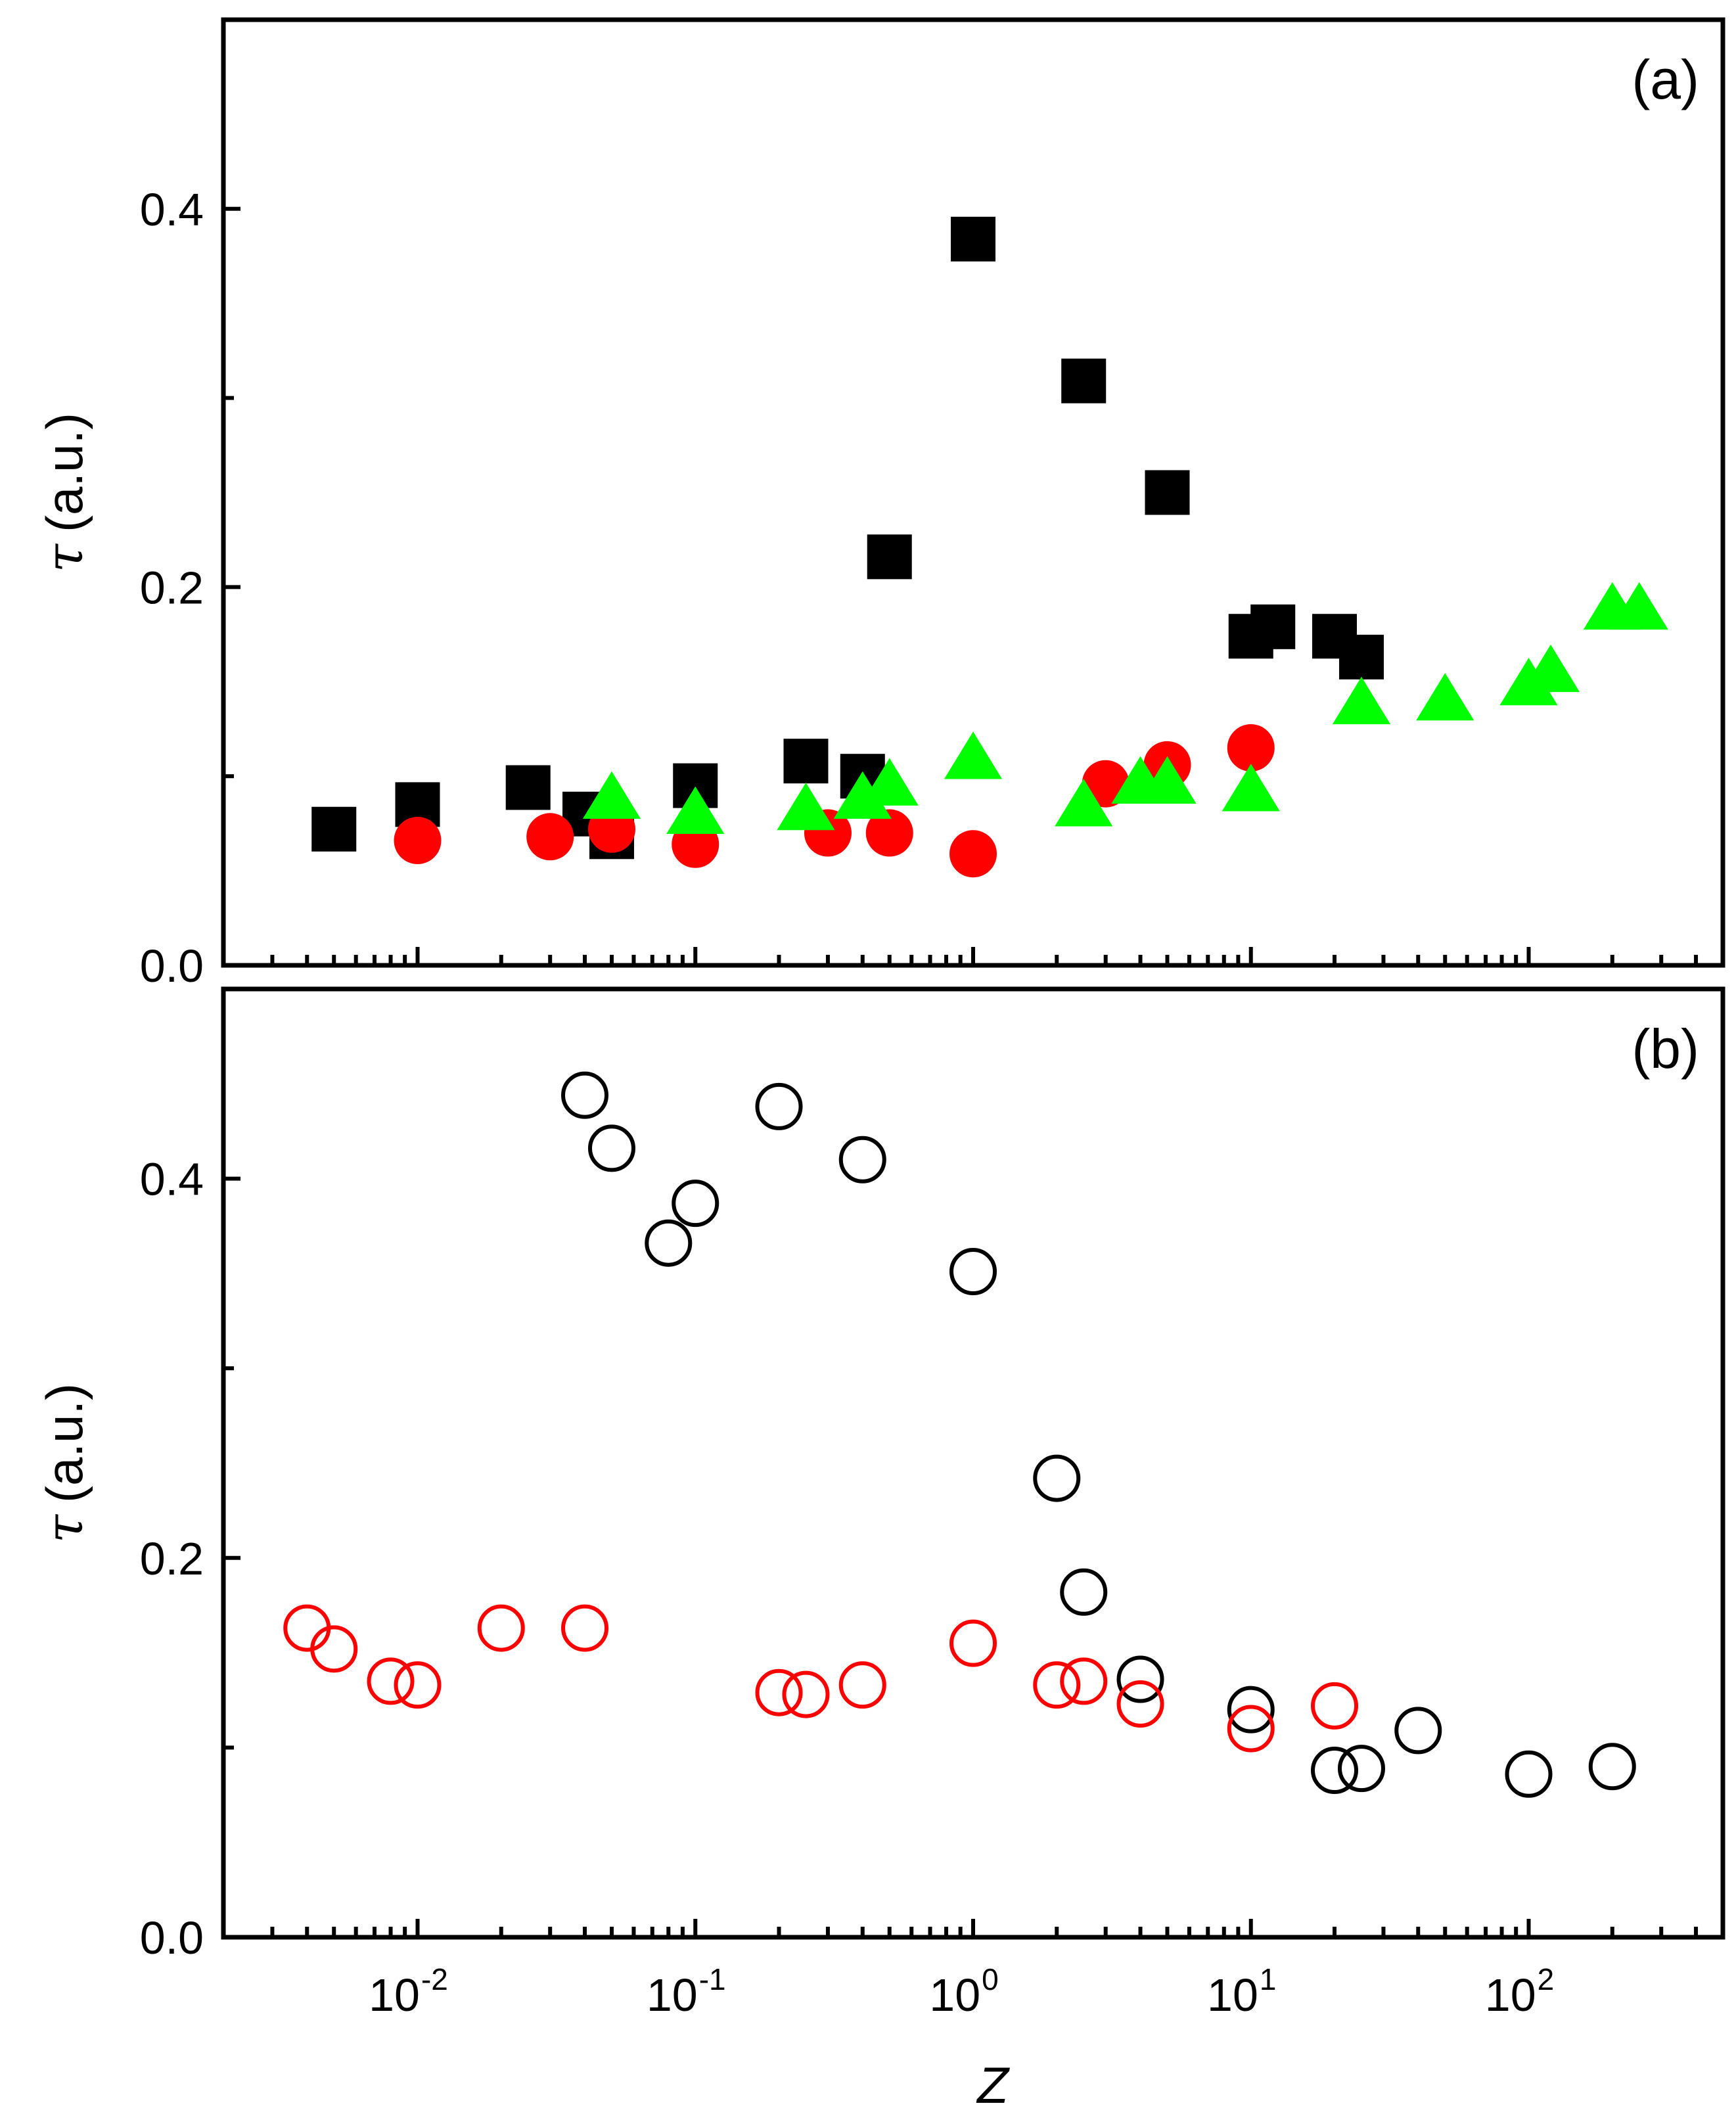 The width and height of the screenshot is (1736, 2114). I want to click on panel-a-y-axis-unit: (a.u.), so click(64, 473).